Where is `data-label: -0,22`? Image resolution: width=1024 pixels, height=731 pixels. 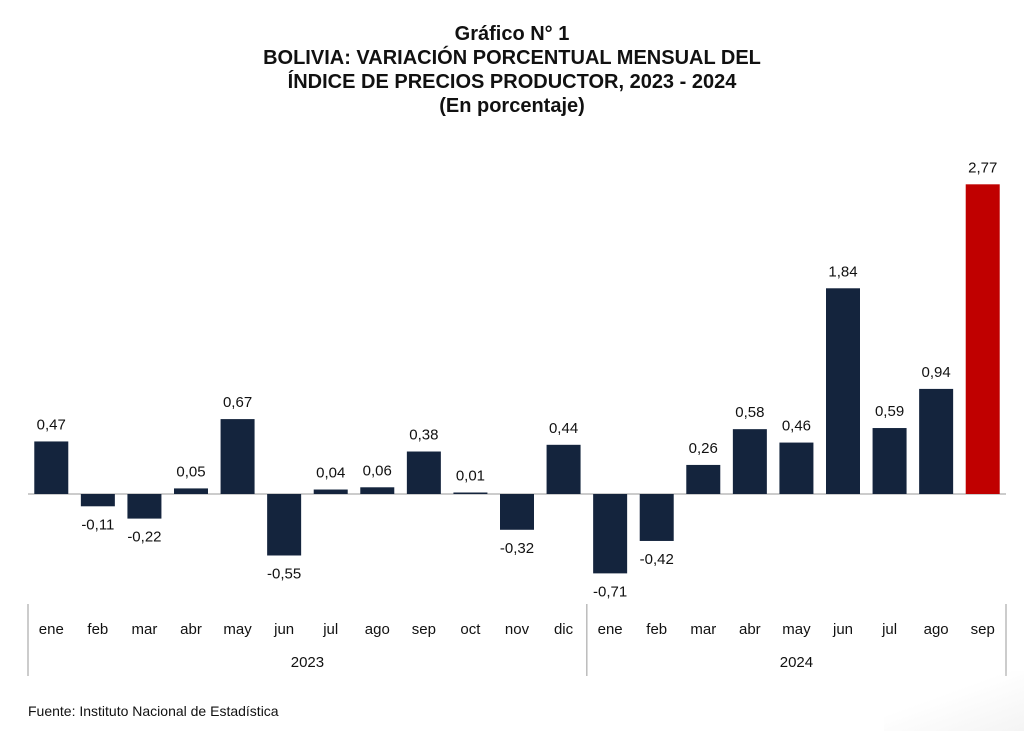
data-label: -0,22 is located at coordinates (144, 537).